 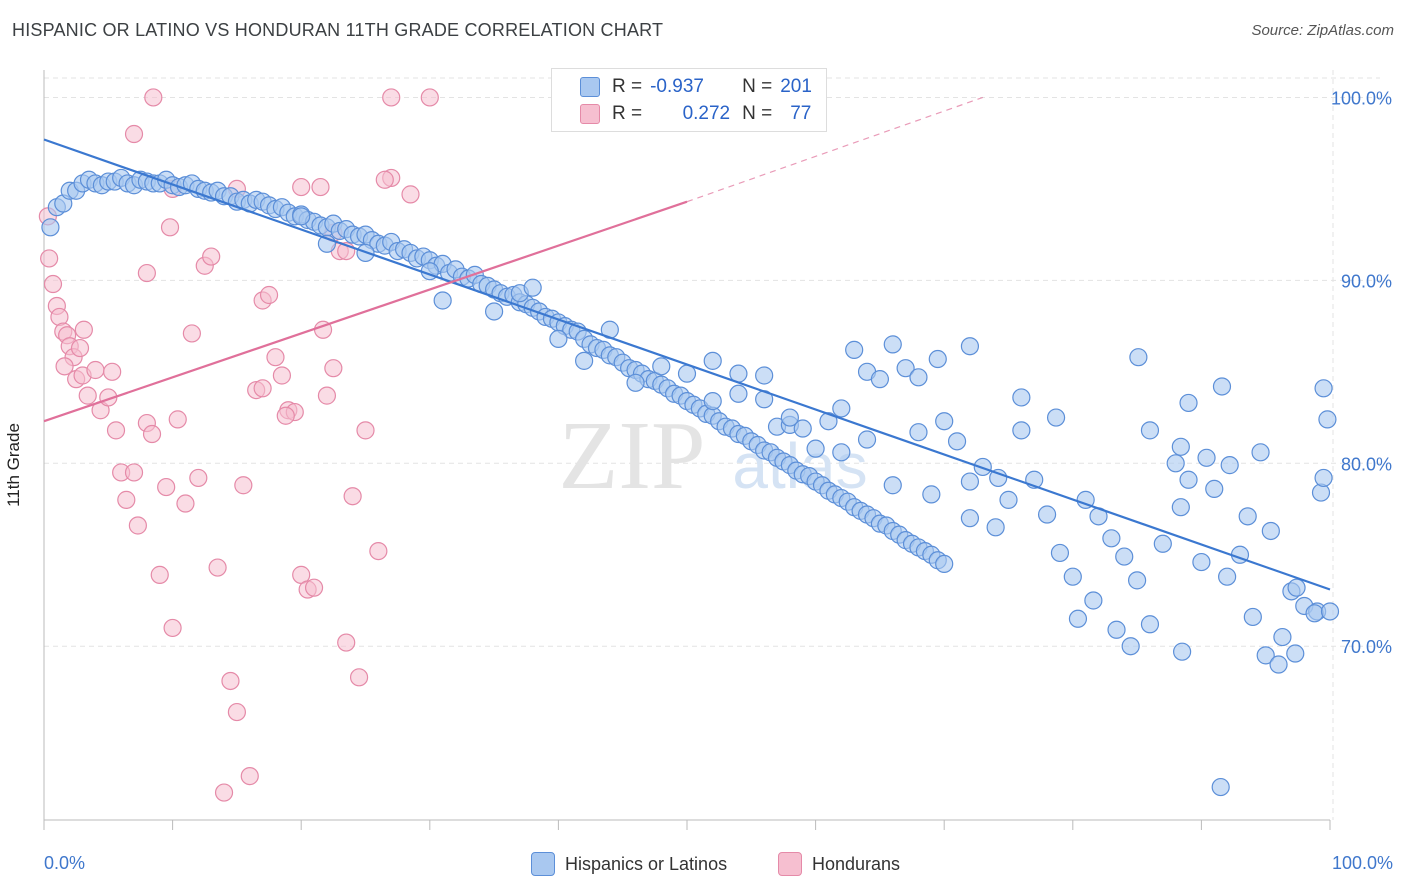 I want to click on x-tick-label: 0.0%, so click(x=64, y=863).